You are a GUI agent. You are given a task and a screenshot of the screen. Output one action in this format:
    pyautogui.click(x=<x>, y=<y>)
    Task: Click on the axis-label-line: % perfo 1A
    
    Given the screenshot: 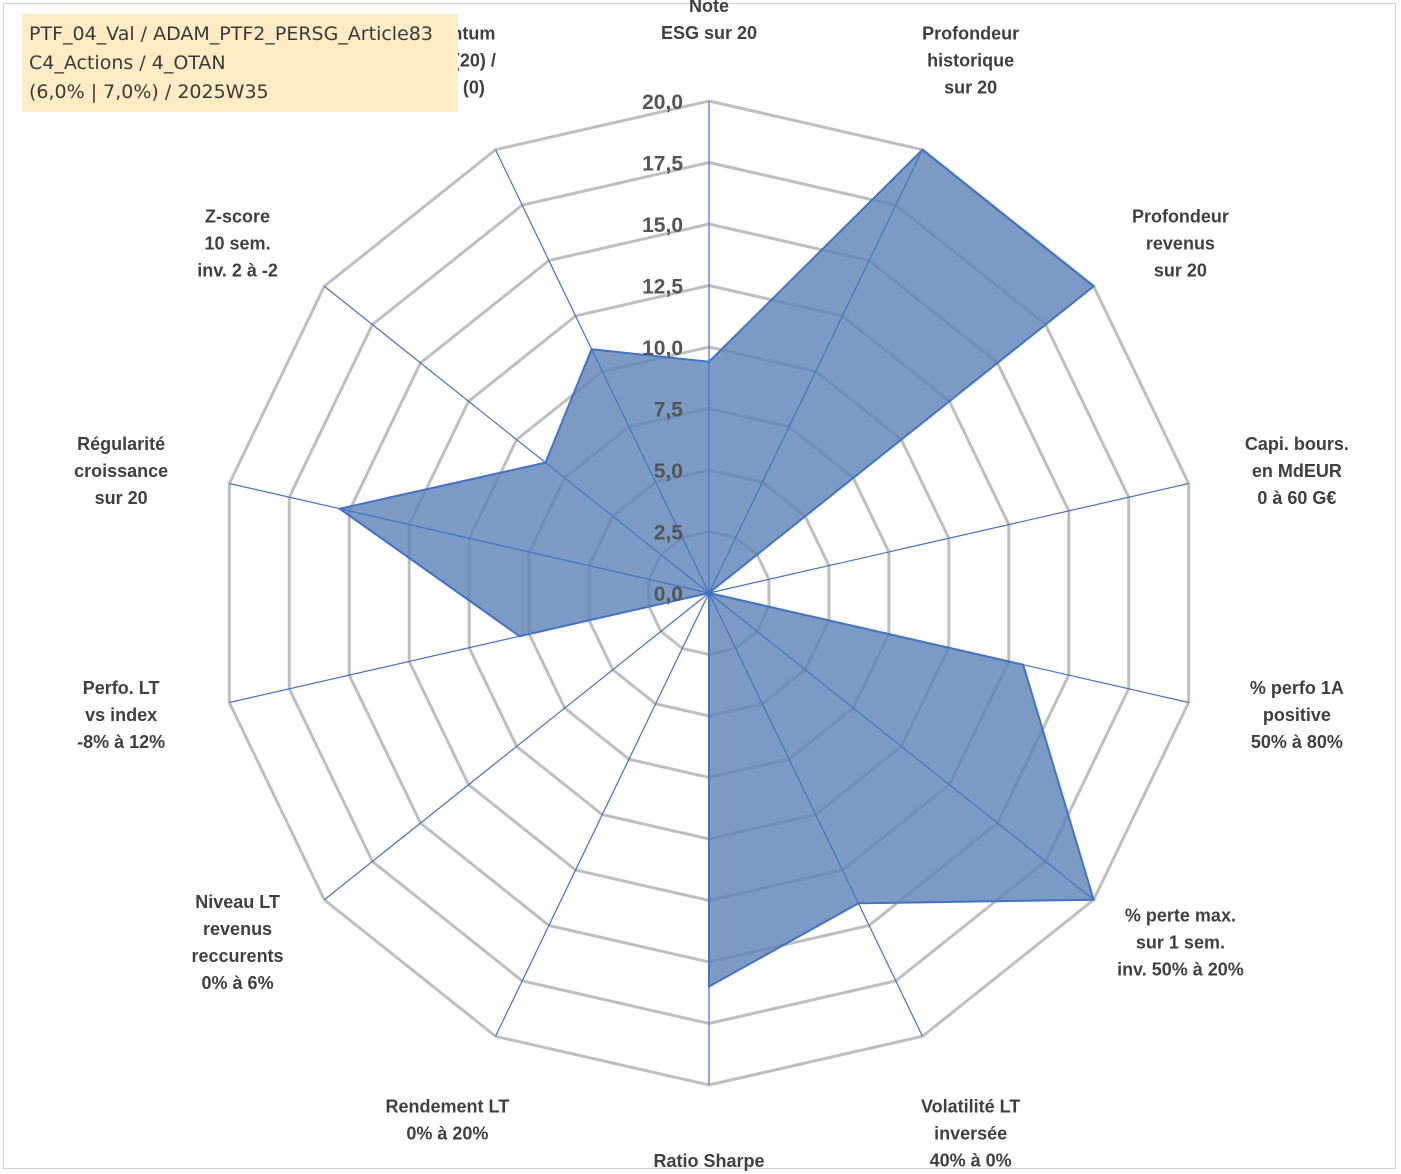 What is the action you would take?
    pyautogui.click(x=1297, y=688)
    